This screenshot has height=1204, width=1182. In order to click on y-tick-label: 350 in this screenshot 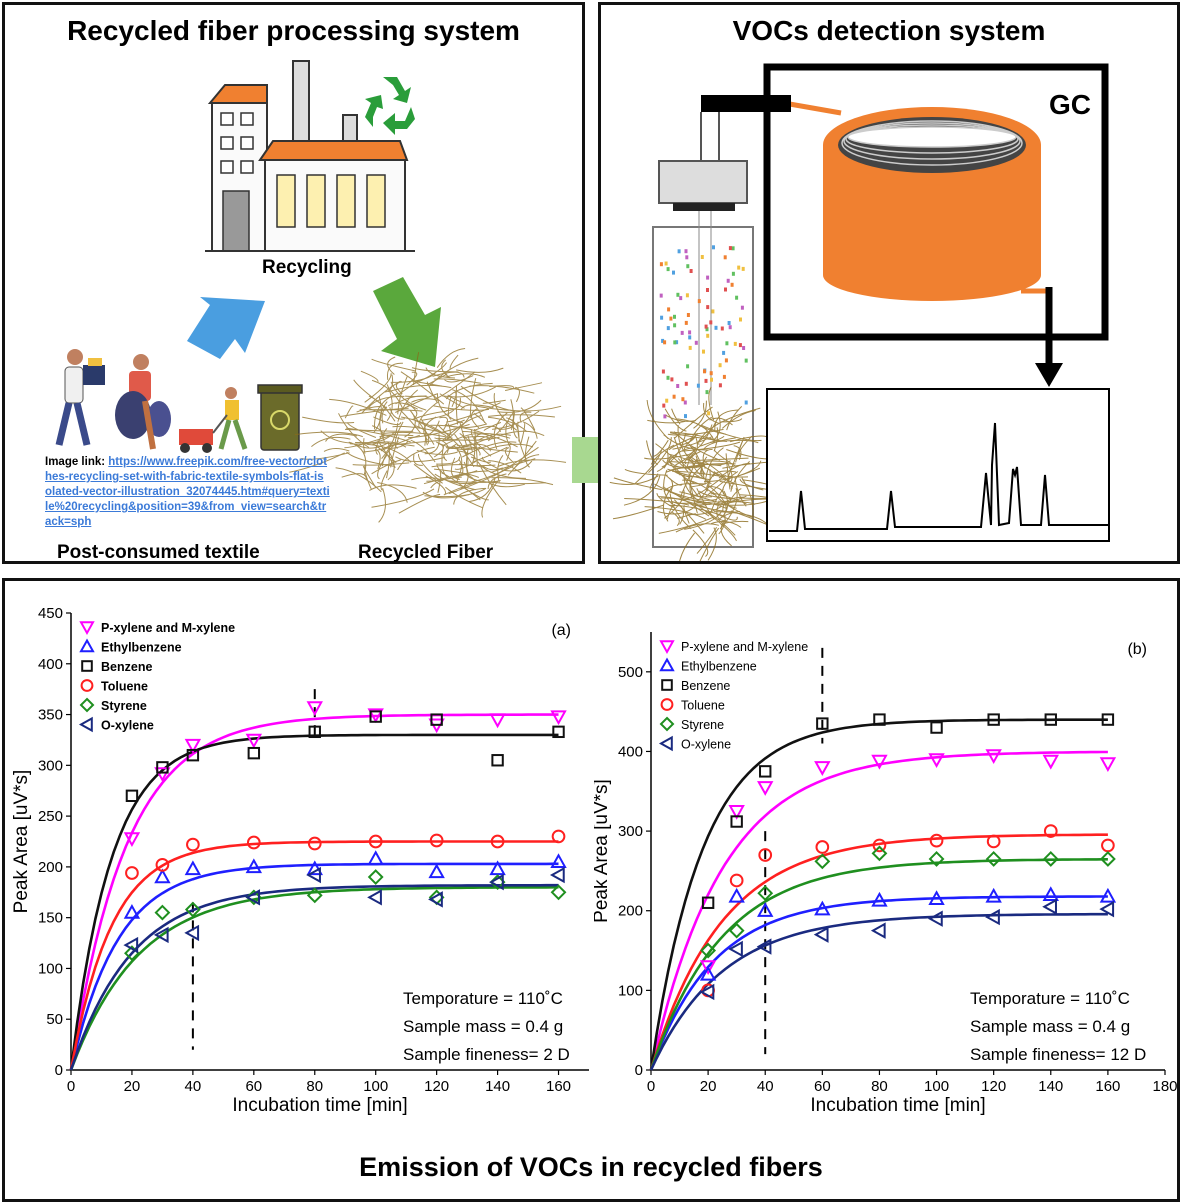, I will do `click(50, 715)`.